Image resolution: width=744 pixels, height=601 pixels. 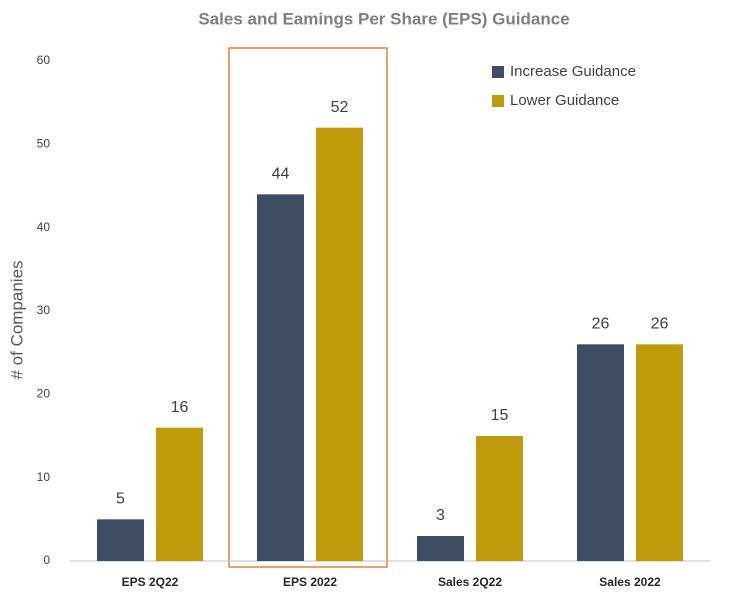 What do you see at coordinates (16, 319) in the screenshot?
I see `y-axis-label: # of Companies` at bounding box center [16, 319].